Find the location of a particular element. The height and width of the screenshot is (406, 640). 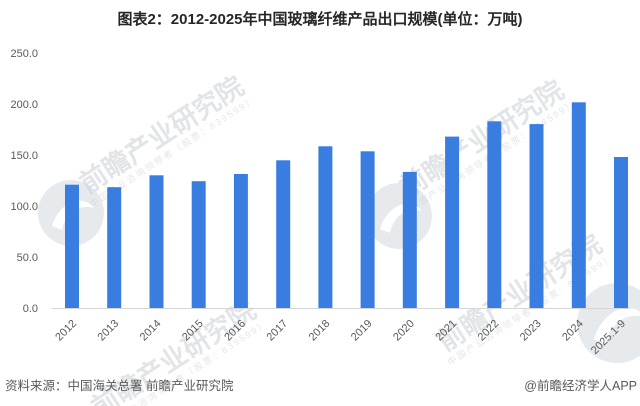

bar-2019 is located at coordinates (367, 229).